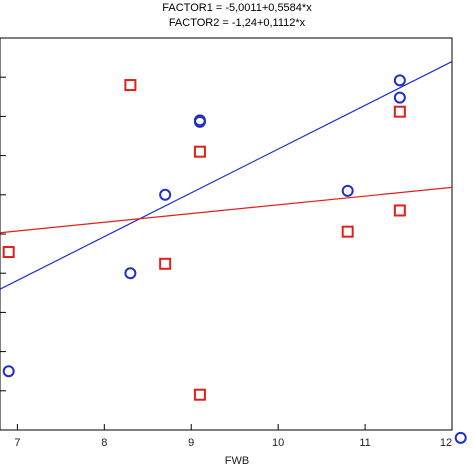  What do you see at coordinates (226, 210) in the screenshot?
I see `fit-line-factor2` at bounding box center [226, 210].